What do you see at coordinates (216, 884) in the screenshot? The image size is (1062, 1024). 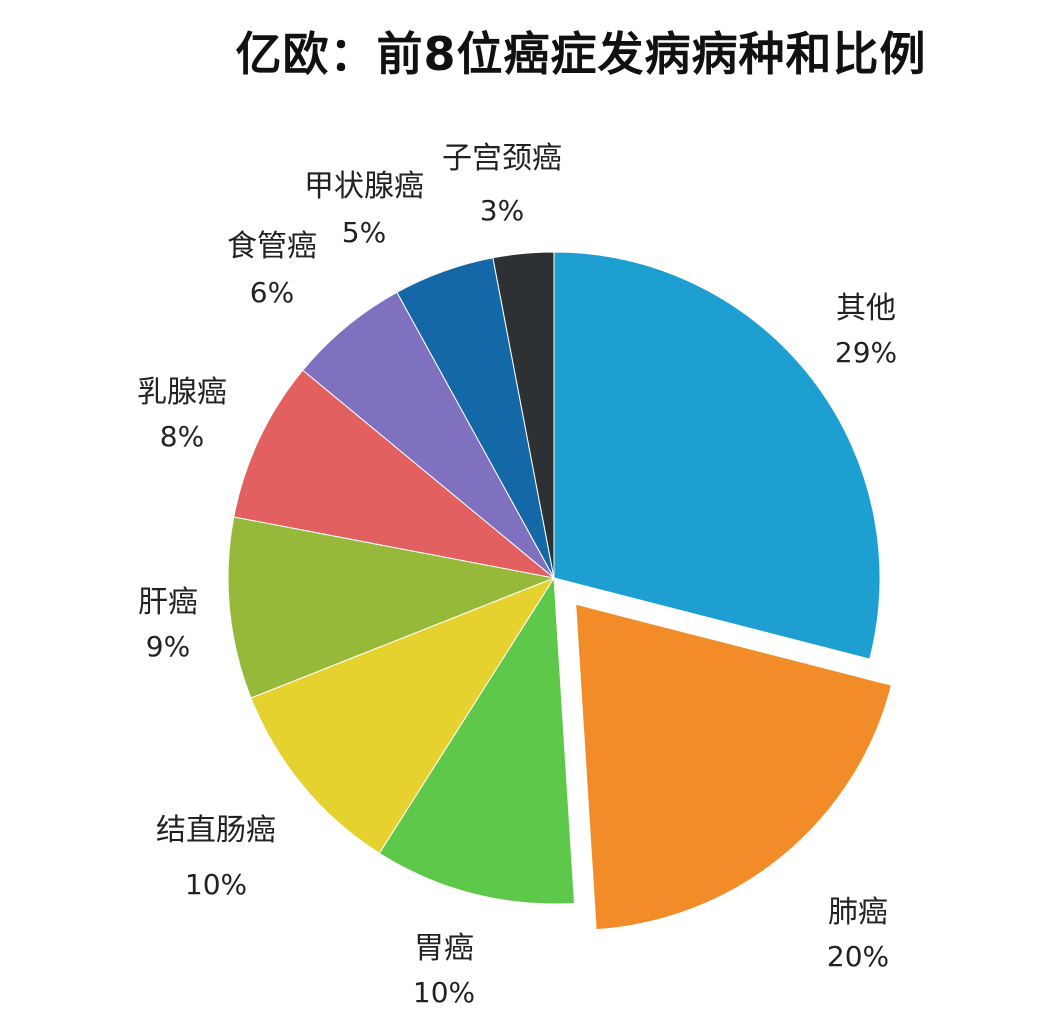 I see `slice-percent-4: 10%` at bounding box center [216, 884].